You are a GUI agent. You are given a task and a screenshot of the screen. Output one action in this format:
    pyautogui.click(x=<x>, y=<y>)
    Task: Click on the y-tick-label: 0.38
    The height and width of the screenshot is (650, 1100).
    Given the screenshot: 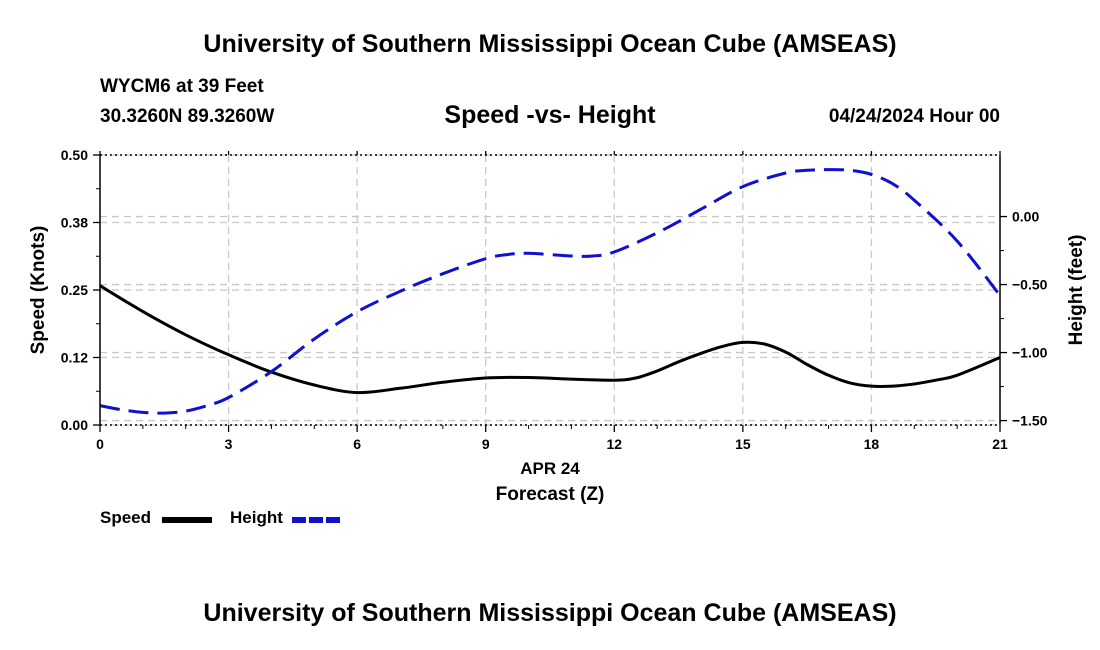 What is the action you would take?
    pyautogui.click(x=74, y=223)
    